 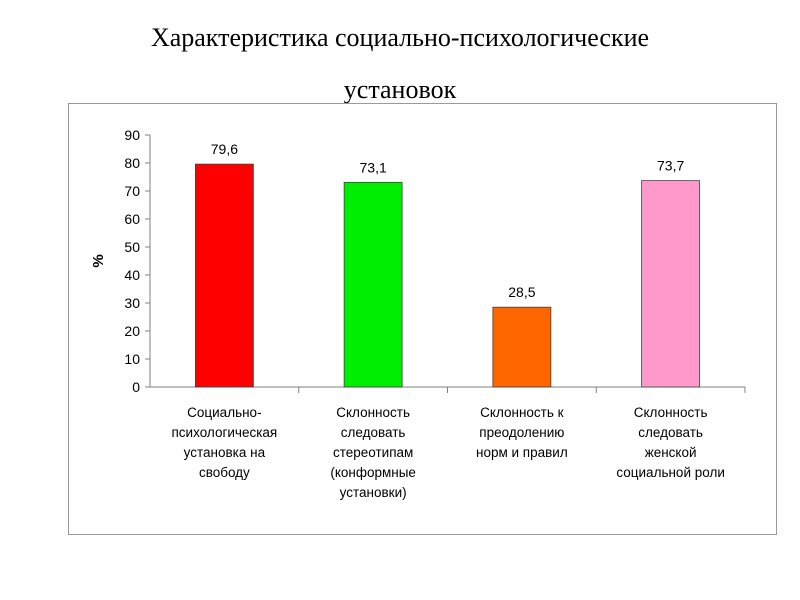 I want to click on y-tick-label: 20, so click(x=132, y=331).